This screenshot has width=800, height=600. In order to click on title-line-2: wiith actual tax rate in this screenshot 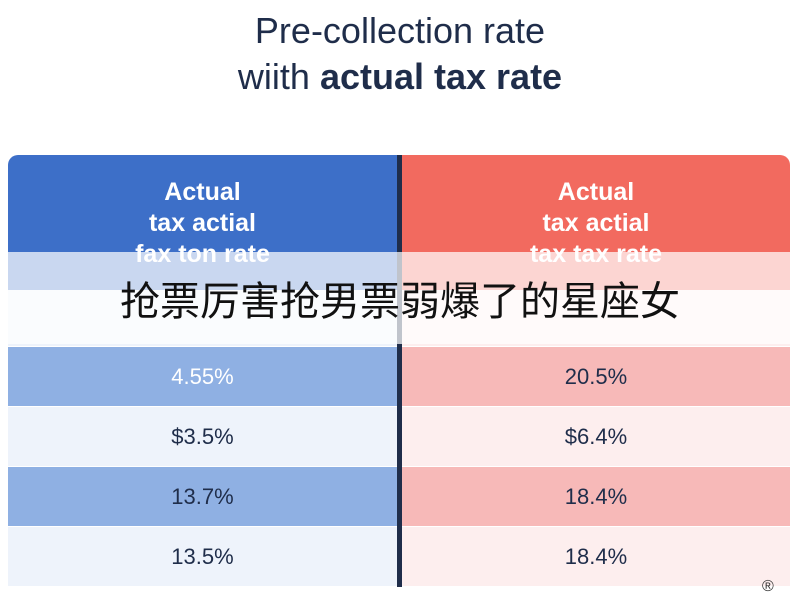, I will do `click(400, 77)`.